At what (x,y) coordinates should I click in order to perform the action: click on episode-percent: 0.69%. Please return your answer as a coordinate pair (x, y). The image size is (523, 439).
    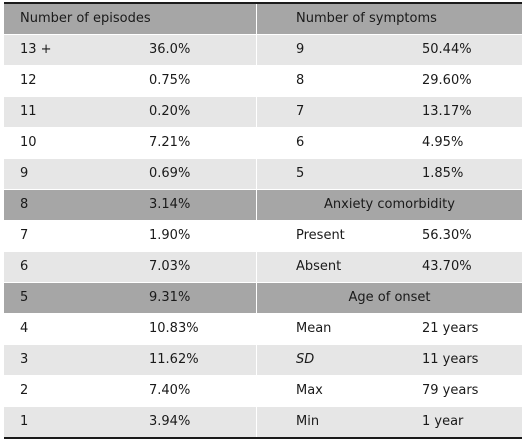
    Looking at the image, I should click on (170, 173).